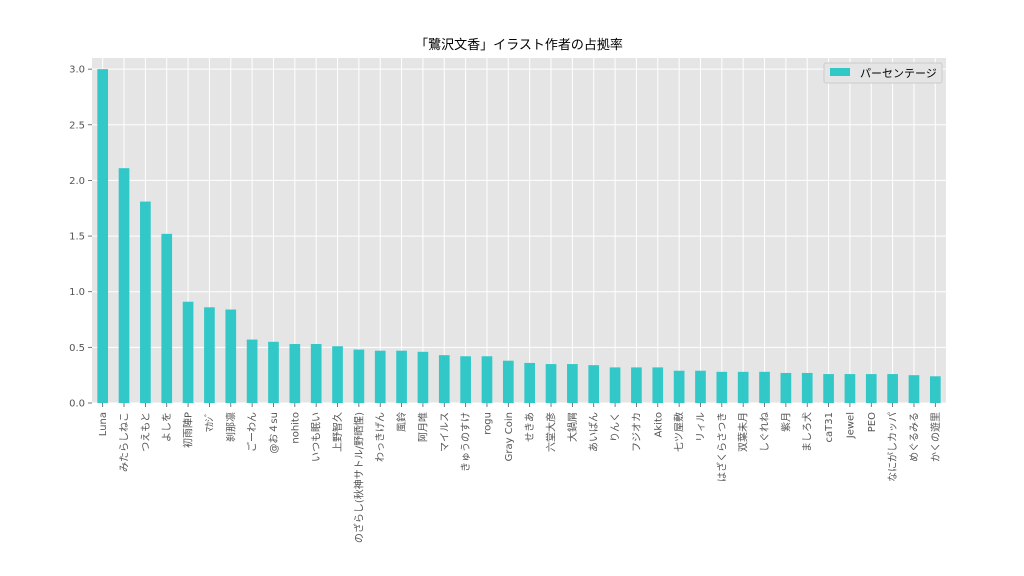 The height and width of the screenshot is (576, 1024). I want to click on x-tick-label: わっきげん, so click(381, 437).